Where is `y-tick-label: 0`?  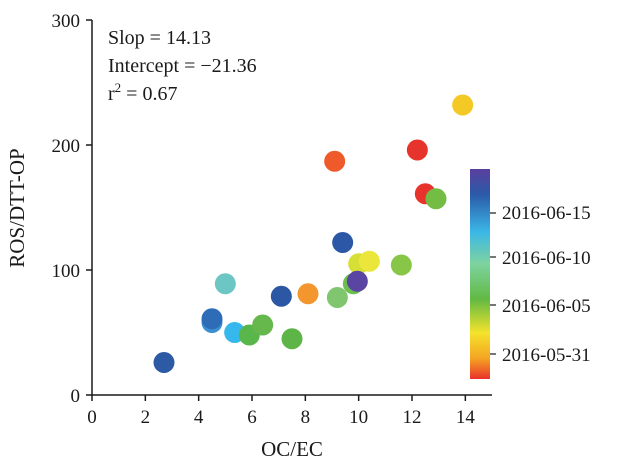
y-tick-label: 0 is located at coordinates (76, 396).